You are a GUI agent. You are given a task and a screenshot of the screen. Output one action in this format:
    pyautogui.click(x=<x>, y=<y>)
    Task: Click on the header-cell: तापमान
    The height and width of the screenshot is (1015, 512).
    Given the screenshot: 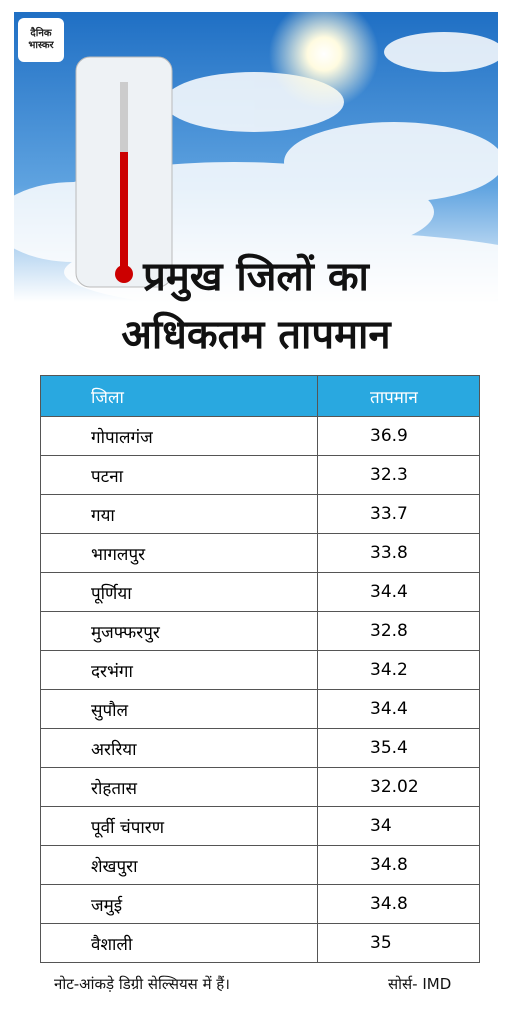 What is the action you would take?
    pyautogui.click(x=398, y=396)
    